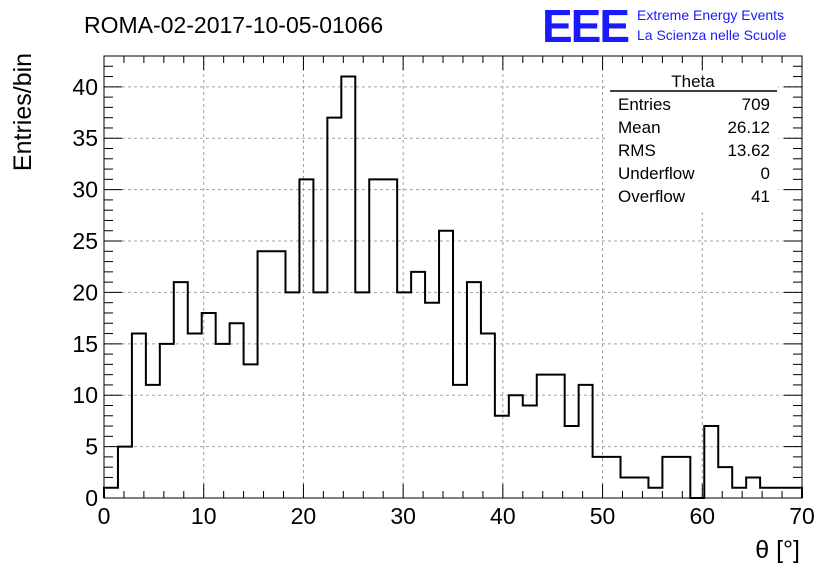  Describe the element at coordinates (204, 516) in the screenshot. I see `x-tick-label: 10` at that location.